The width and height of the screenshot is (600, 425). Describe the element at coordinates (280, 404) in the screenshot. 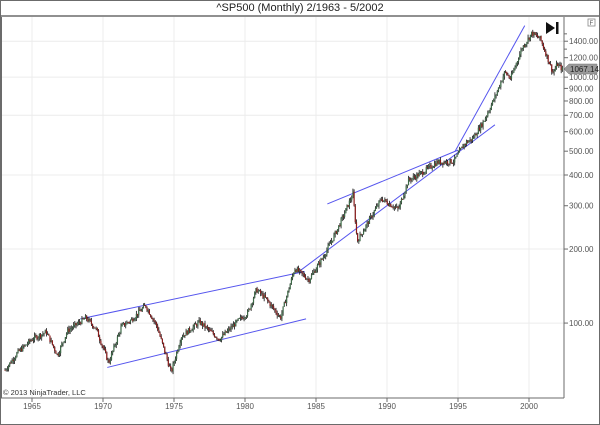

I see `x-axis: 1965 1970 1975 1980 1985 1990 1995 2000` at that location.